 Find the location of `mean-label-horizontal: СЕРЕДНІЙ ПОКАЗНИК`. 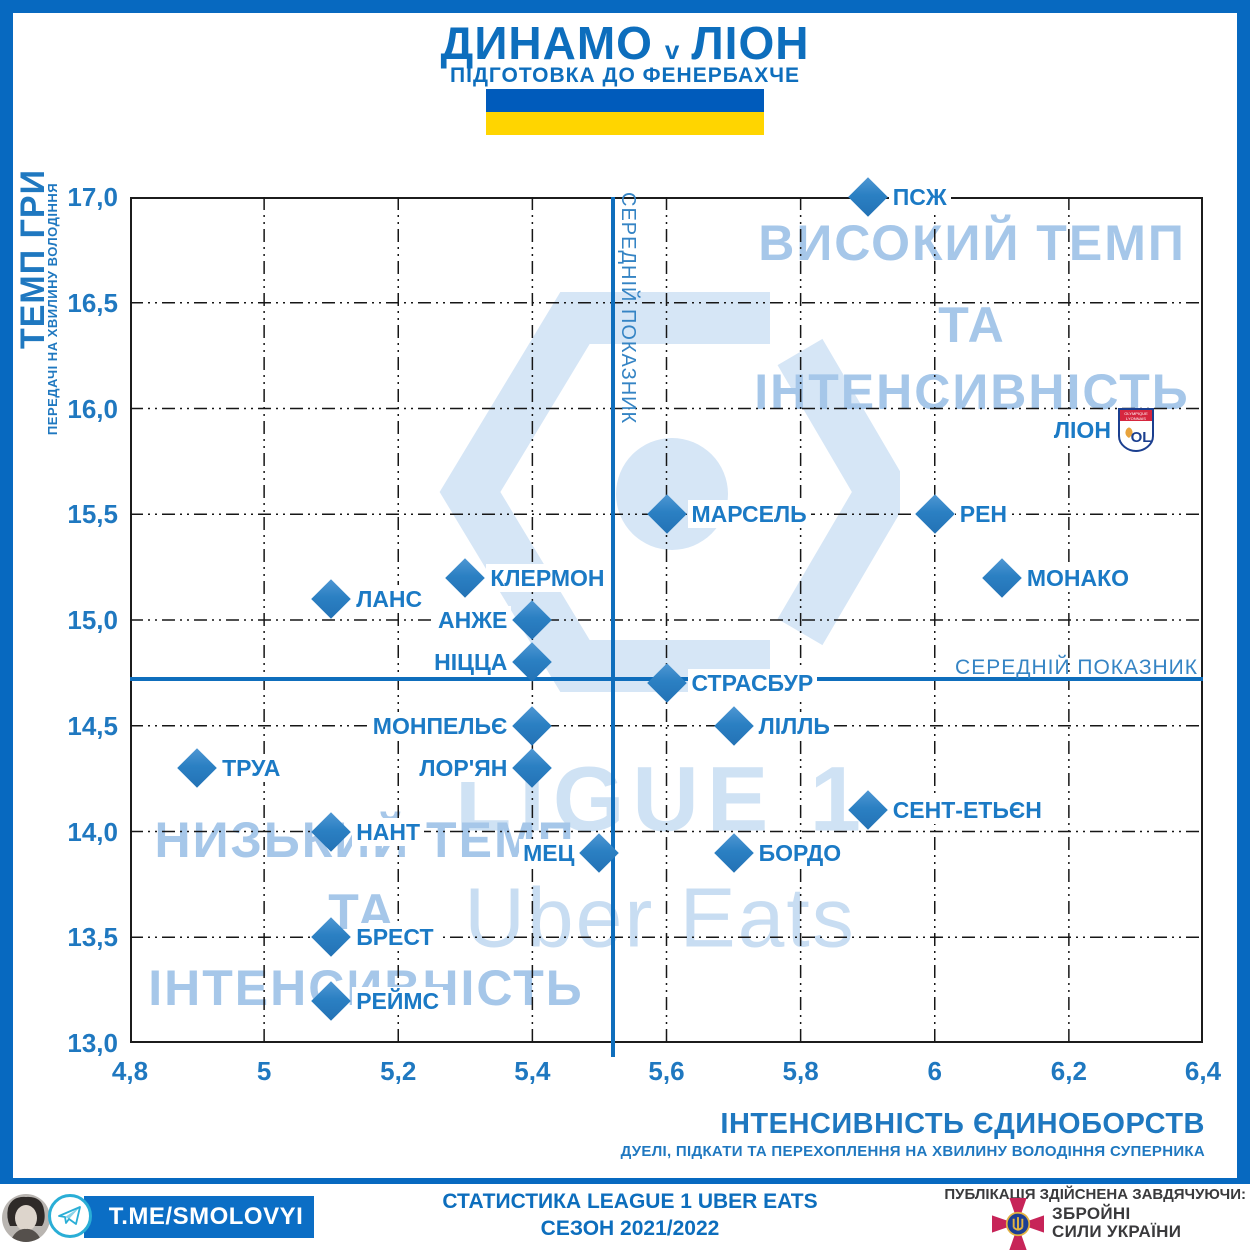

mean-label-horizontal: СЕРЕДНІЙ ПОКАЗНИК is located at coordinates (1076, 667).